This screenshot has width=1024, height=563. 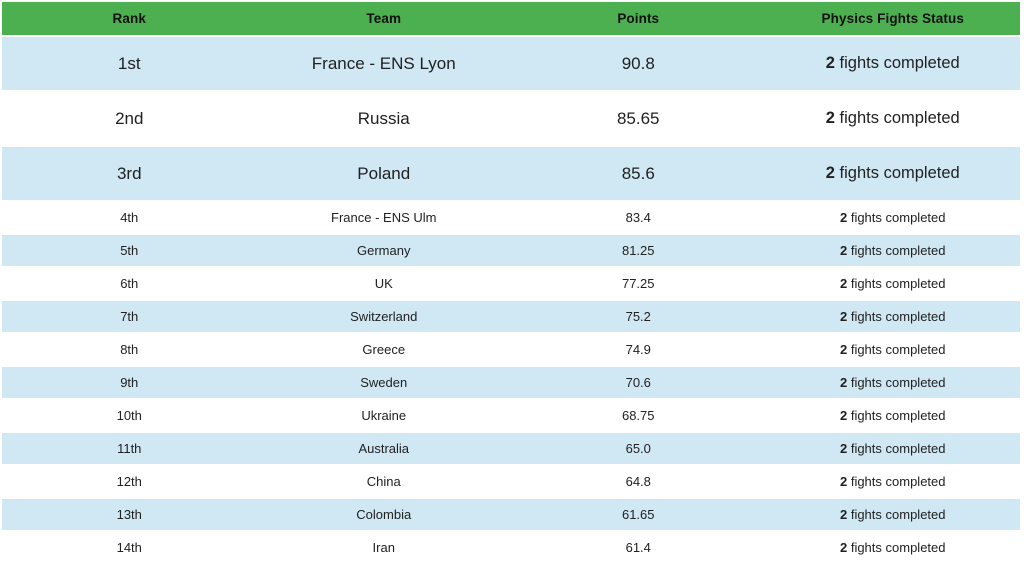 What do you see at coordinates (383, 350) in the screenshot?
I see `team-cell: Greece` at bounding box center [383, 350].